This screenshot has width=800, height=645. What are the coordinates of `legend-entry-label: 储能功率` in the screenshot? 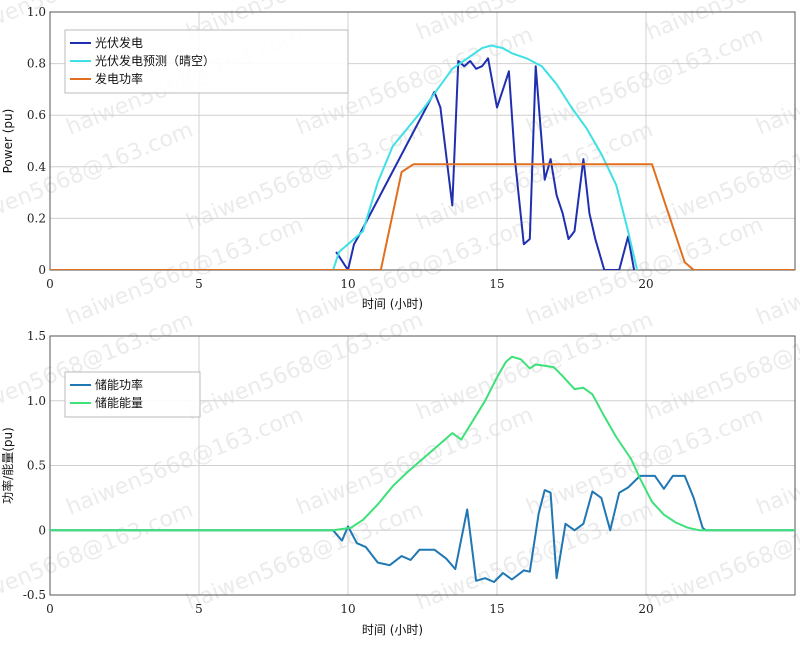 It's located at (119, 384).